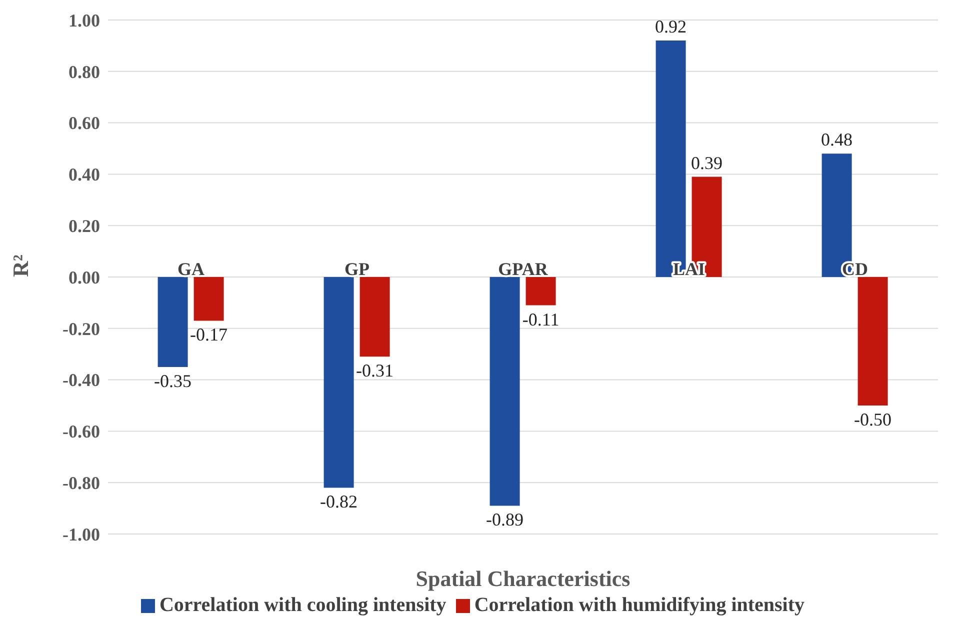 This screenshot has height=639, width=956. What do you see at coordinates (81, 380) in the screenshot?
I see `y-tick-label: -0.40` at bounding box center [81, 380].